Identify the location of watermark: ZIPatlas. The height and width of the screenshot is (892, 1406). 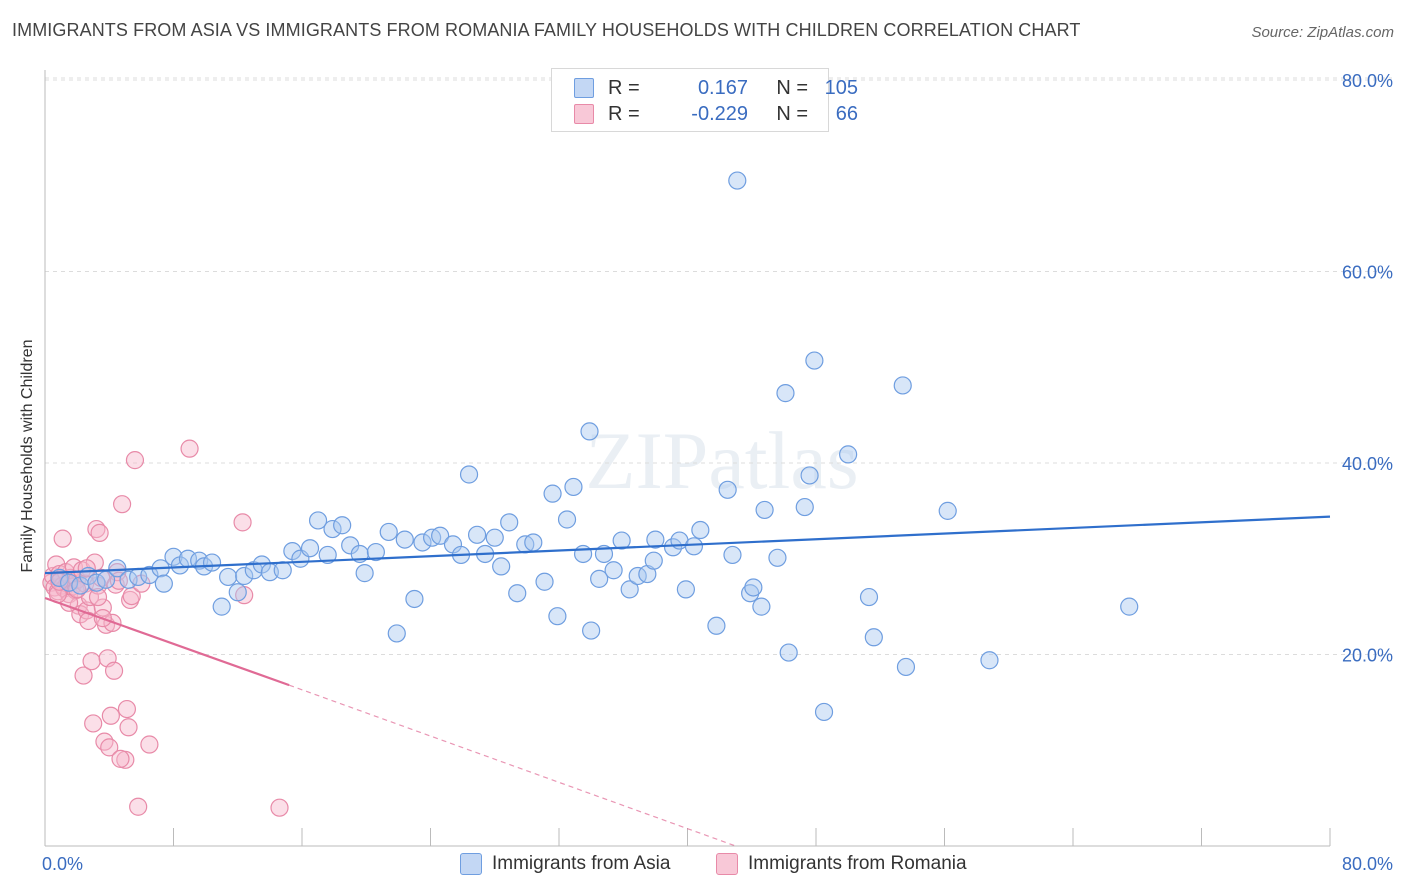
(721, 460).